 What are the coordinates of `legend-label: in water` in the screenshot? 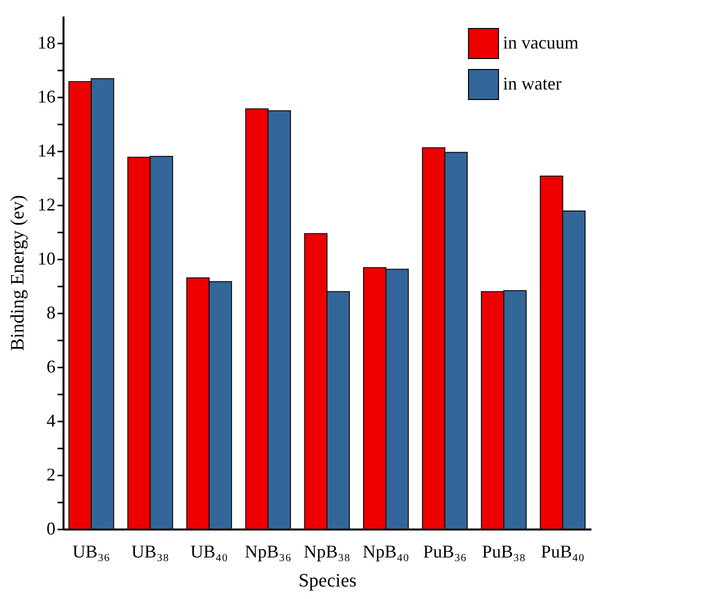 It's located at (532, 84).